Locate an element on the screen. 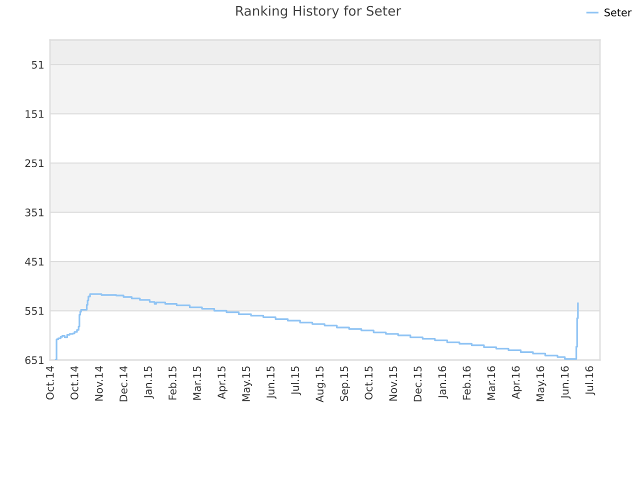 The width and height of the screenshot is (640, 480). y-tick-label: 251 is located at coordinates (34, 163).